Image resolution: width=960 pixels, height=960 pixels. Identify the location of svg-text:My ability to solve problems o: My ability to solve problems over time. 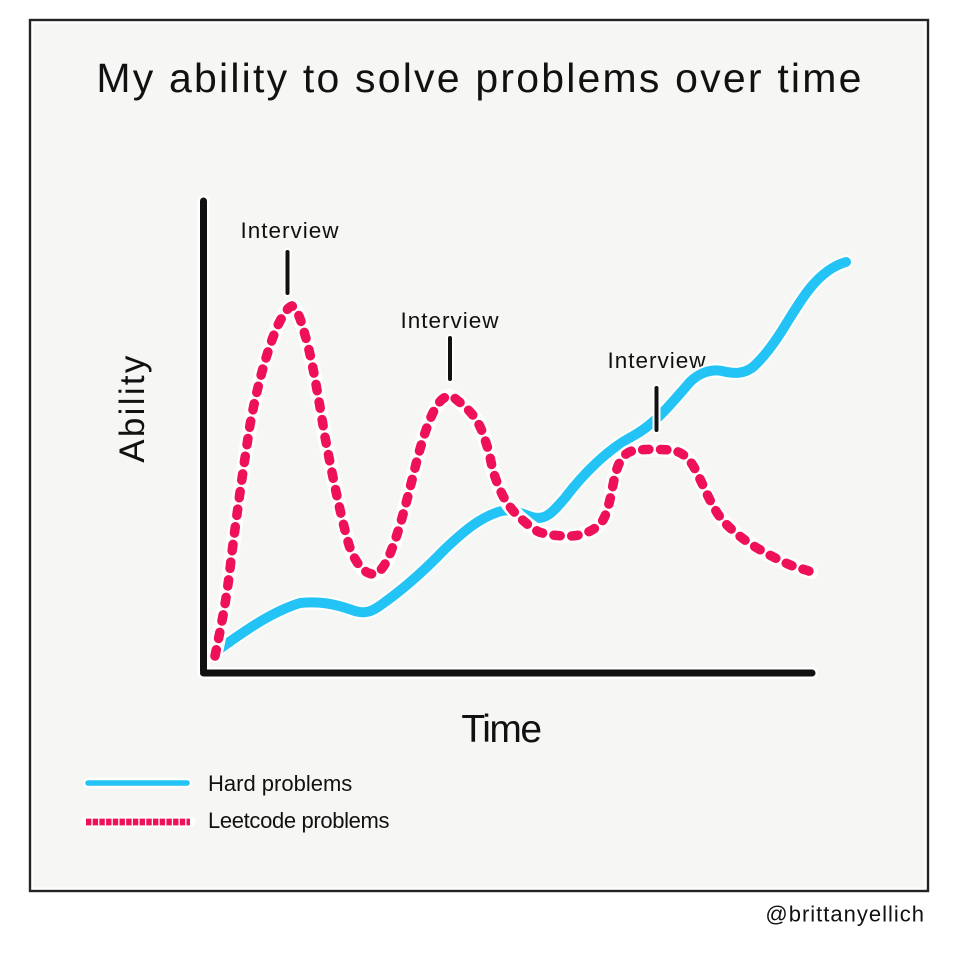
(479, 78).